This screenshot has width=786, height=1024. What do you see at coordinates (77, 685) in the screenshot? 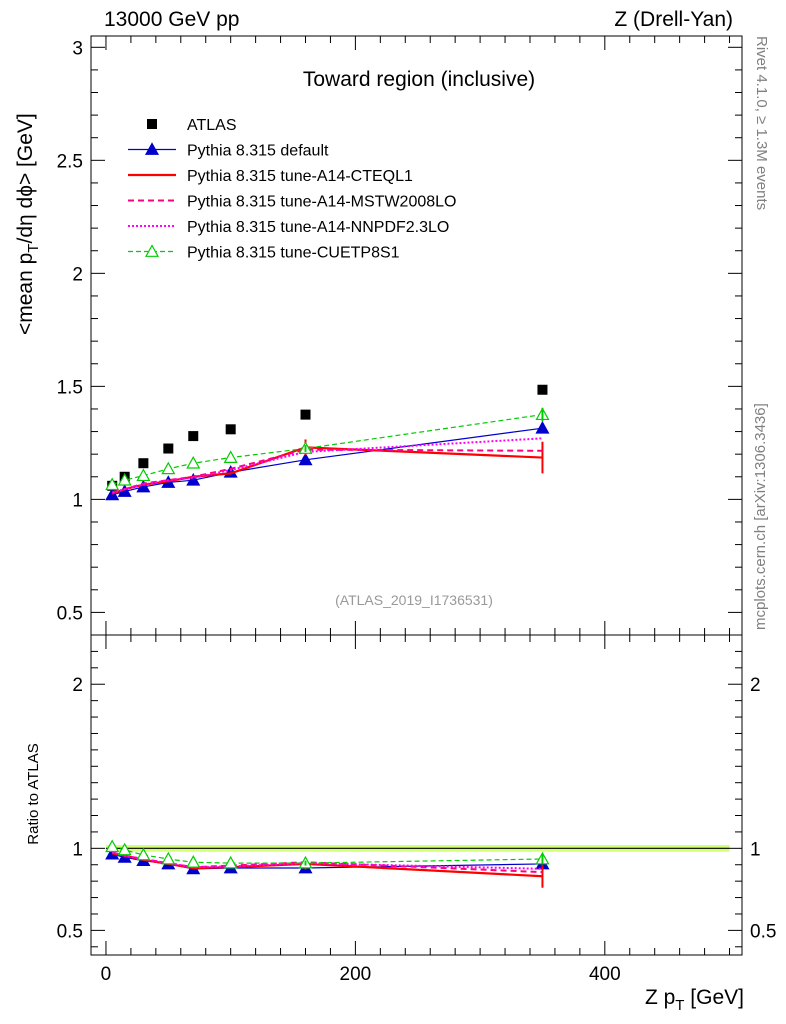
I see `ratio-y-tick-label: 2` at bounding box center [77, 685].